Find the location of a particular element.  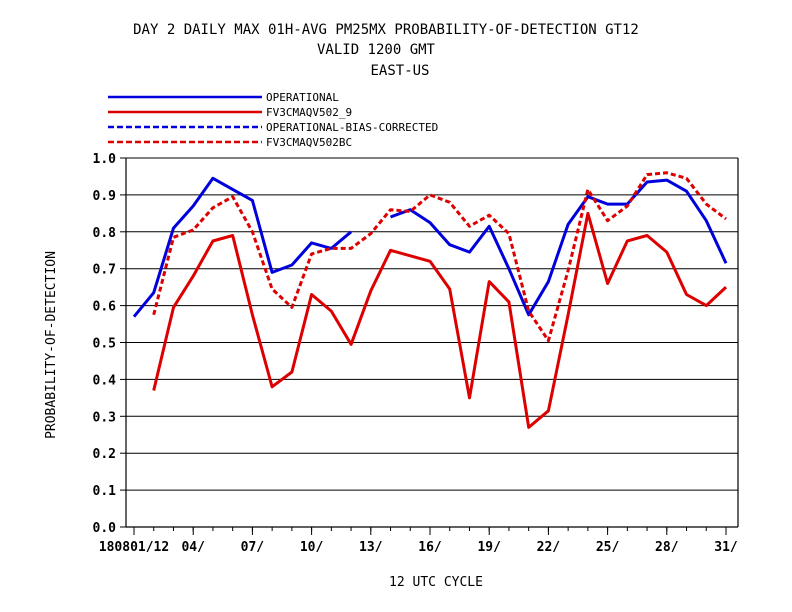

x-tick-label: 16/ is located at coordinates (430, 547).